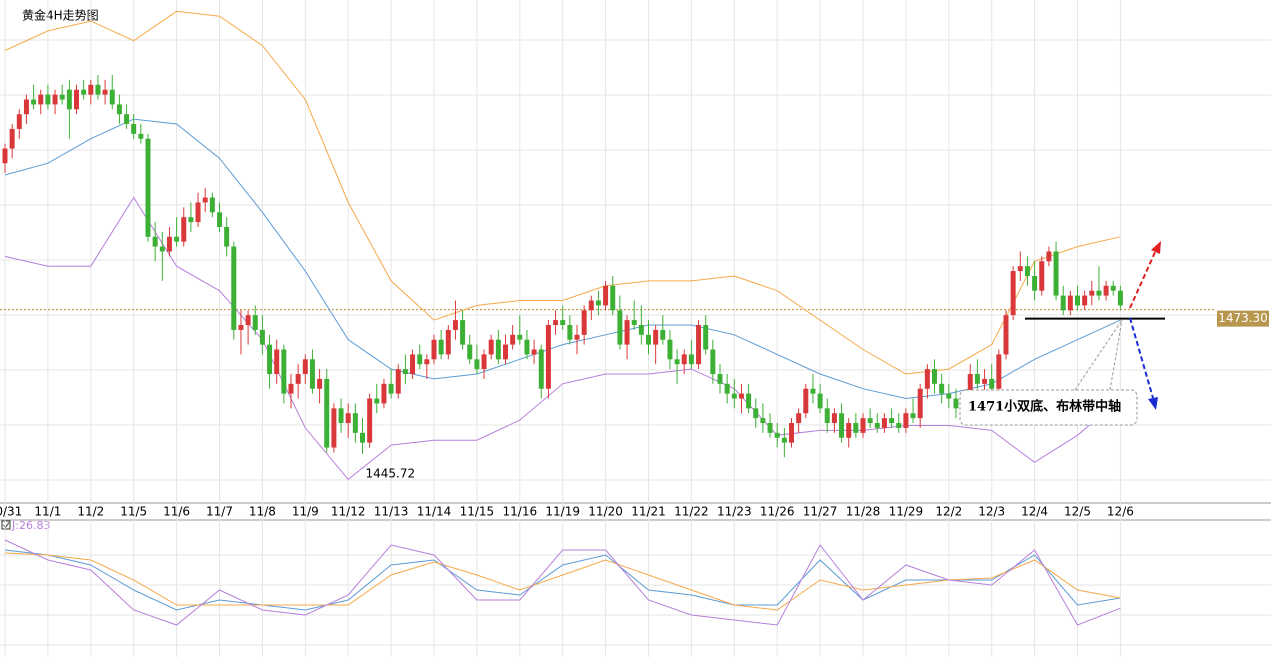 This screenshot has height=657, width=1271. What do you see at coordinates (562, 512) in the screenshot?
I see `x-tick-label: 11/19` at bounding box center [562, 512].